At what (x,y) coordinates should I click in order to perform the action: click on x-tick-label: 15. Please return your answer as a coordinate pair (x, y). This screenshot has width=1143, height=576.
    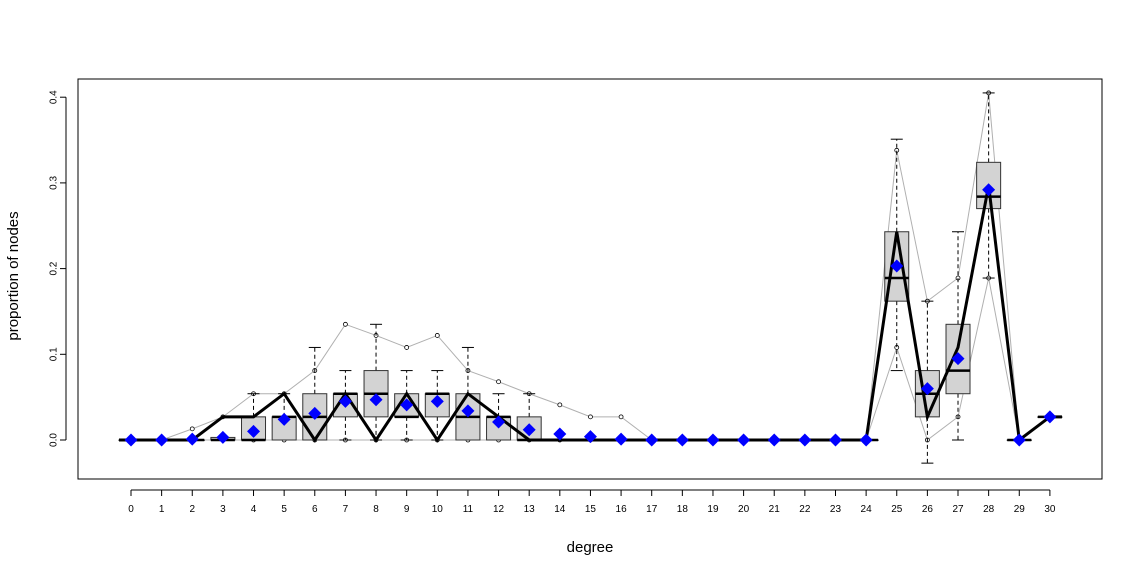
    Looking at the image, I should click on (591, 509).